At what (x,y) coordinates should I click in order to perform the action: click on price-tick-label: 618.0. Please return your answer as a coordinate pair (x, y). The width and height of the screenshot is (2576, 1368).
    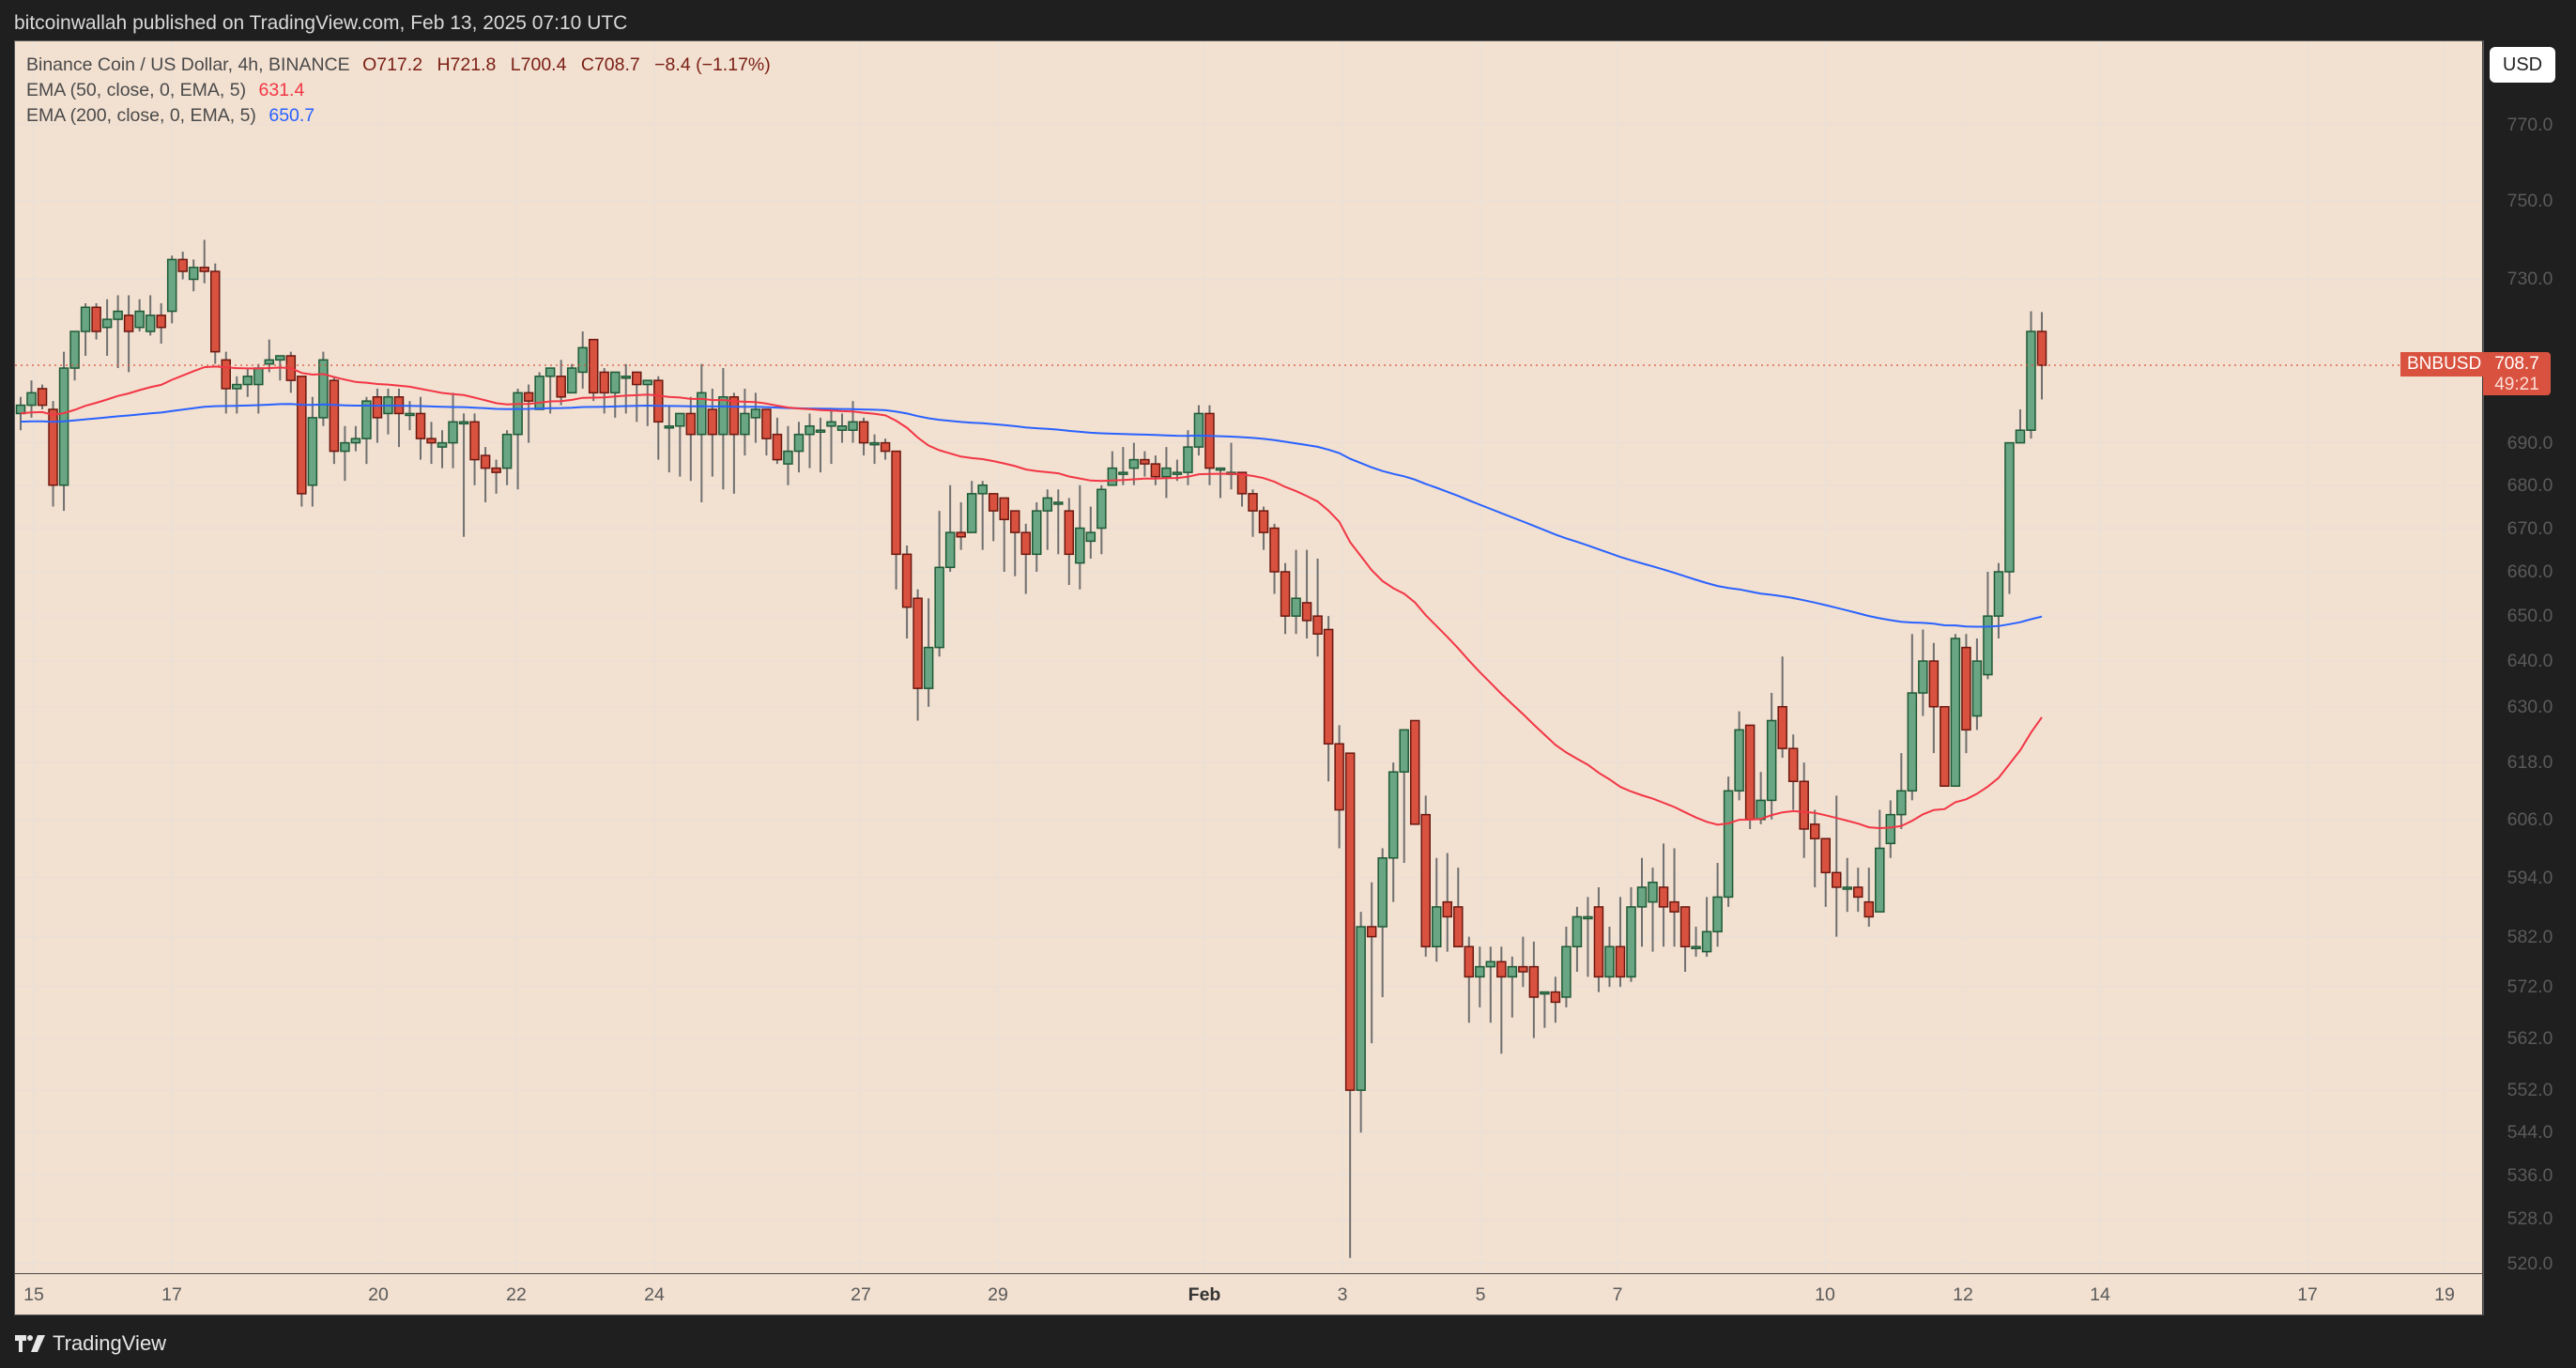
    Looking at the image, I should click on (2530, 763).